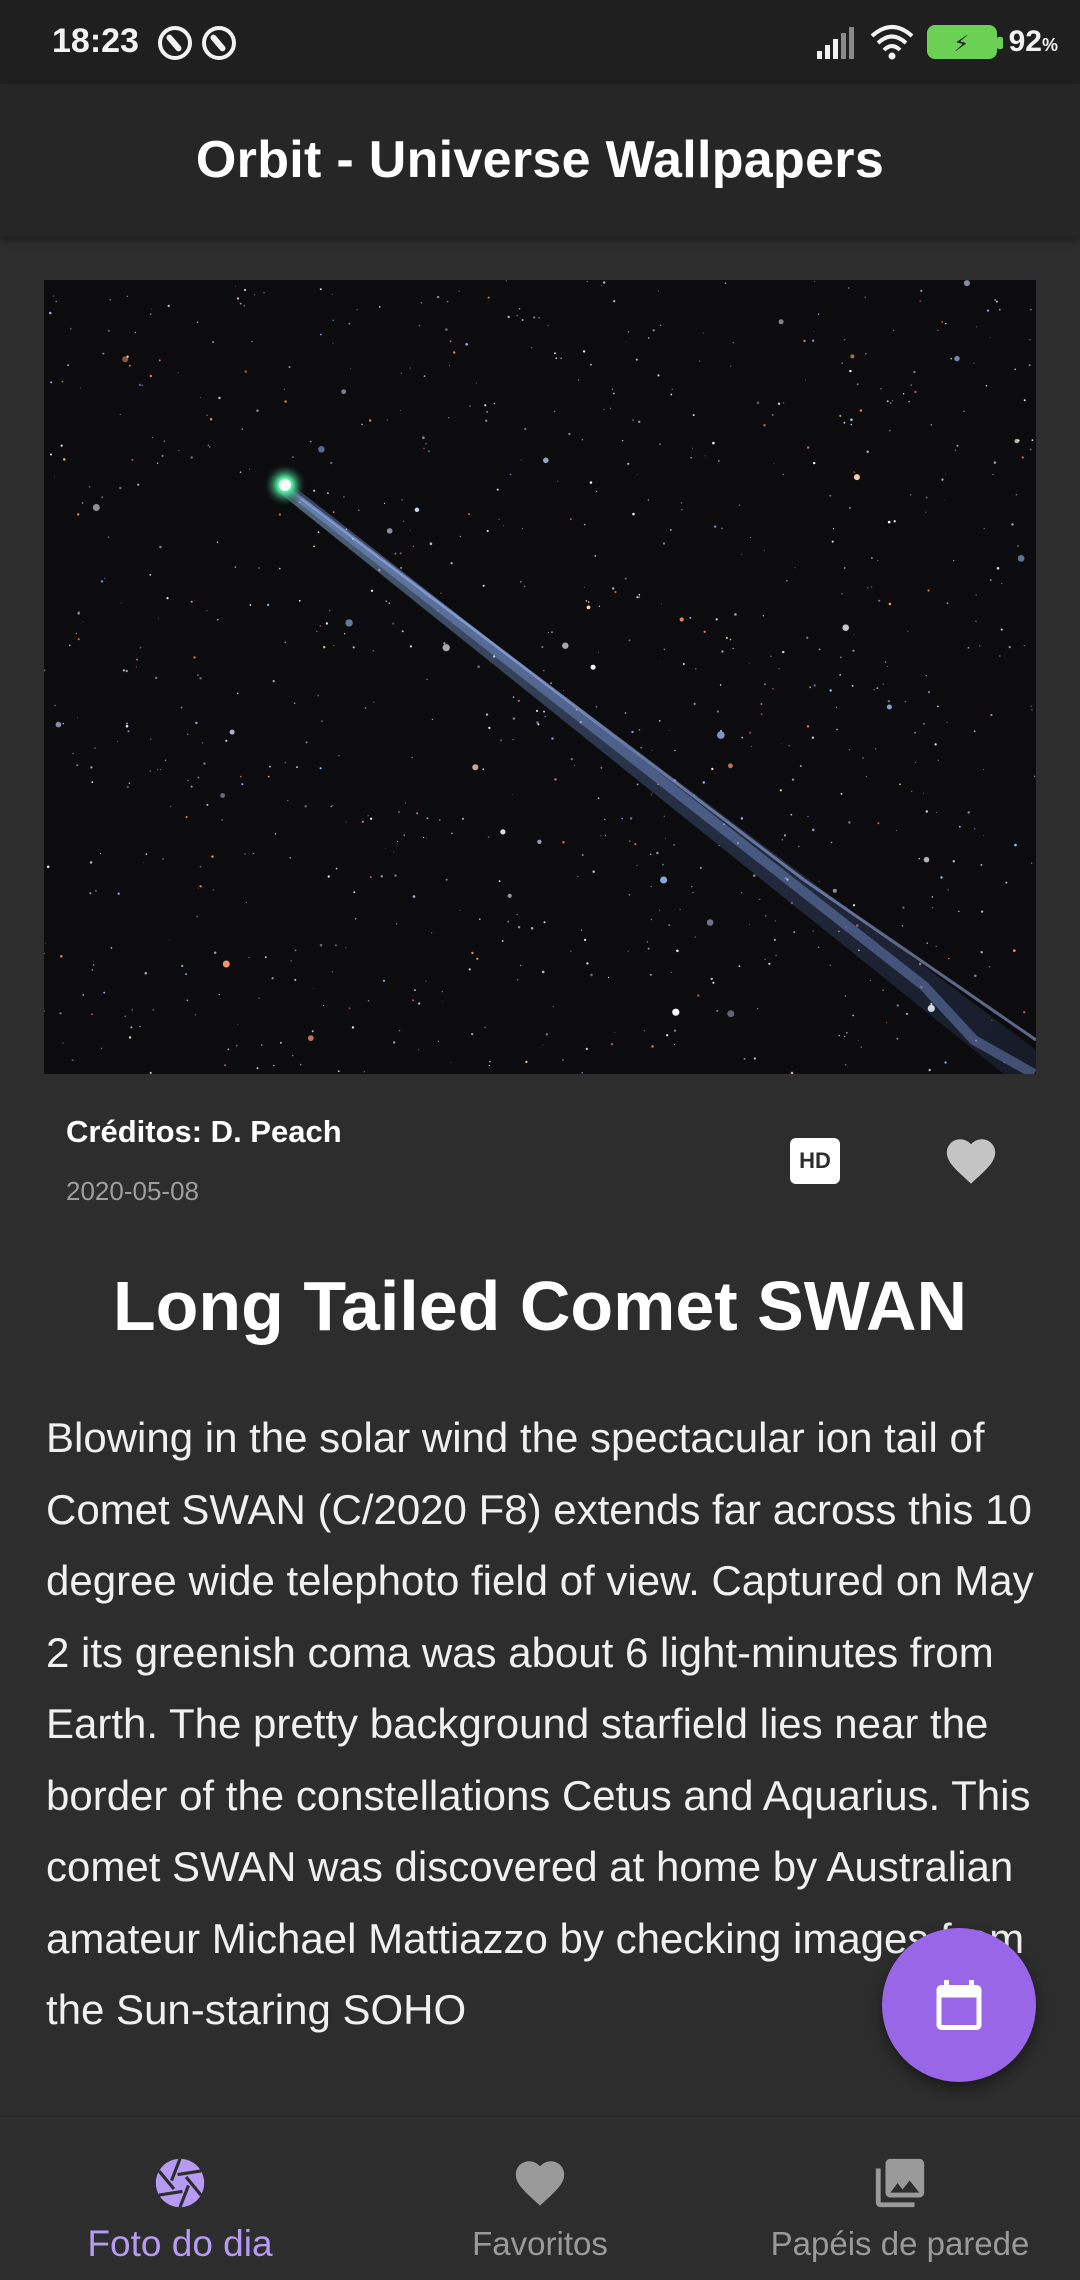 The height and width of the screenshot is (2280, 1080). Describe the element at coordinates (900, 2183) in the screenshot. I see `photo-library-icon` at that location.